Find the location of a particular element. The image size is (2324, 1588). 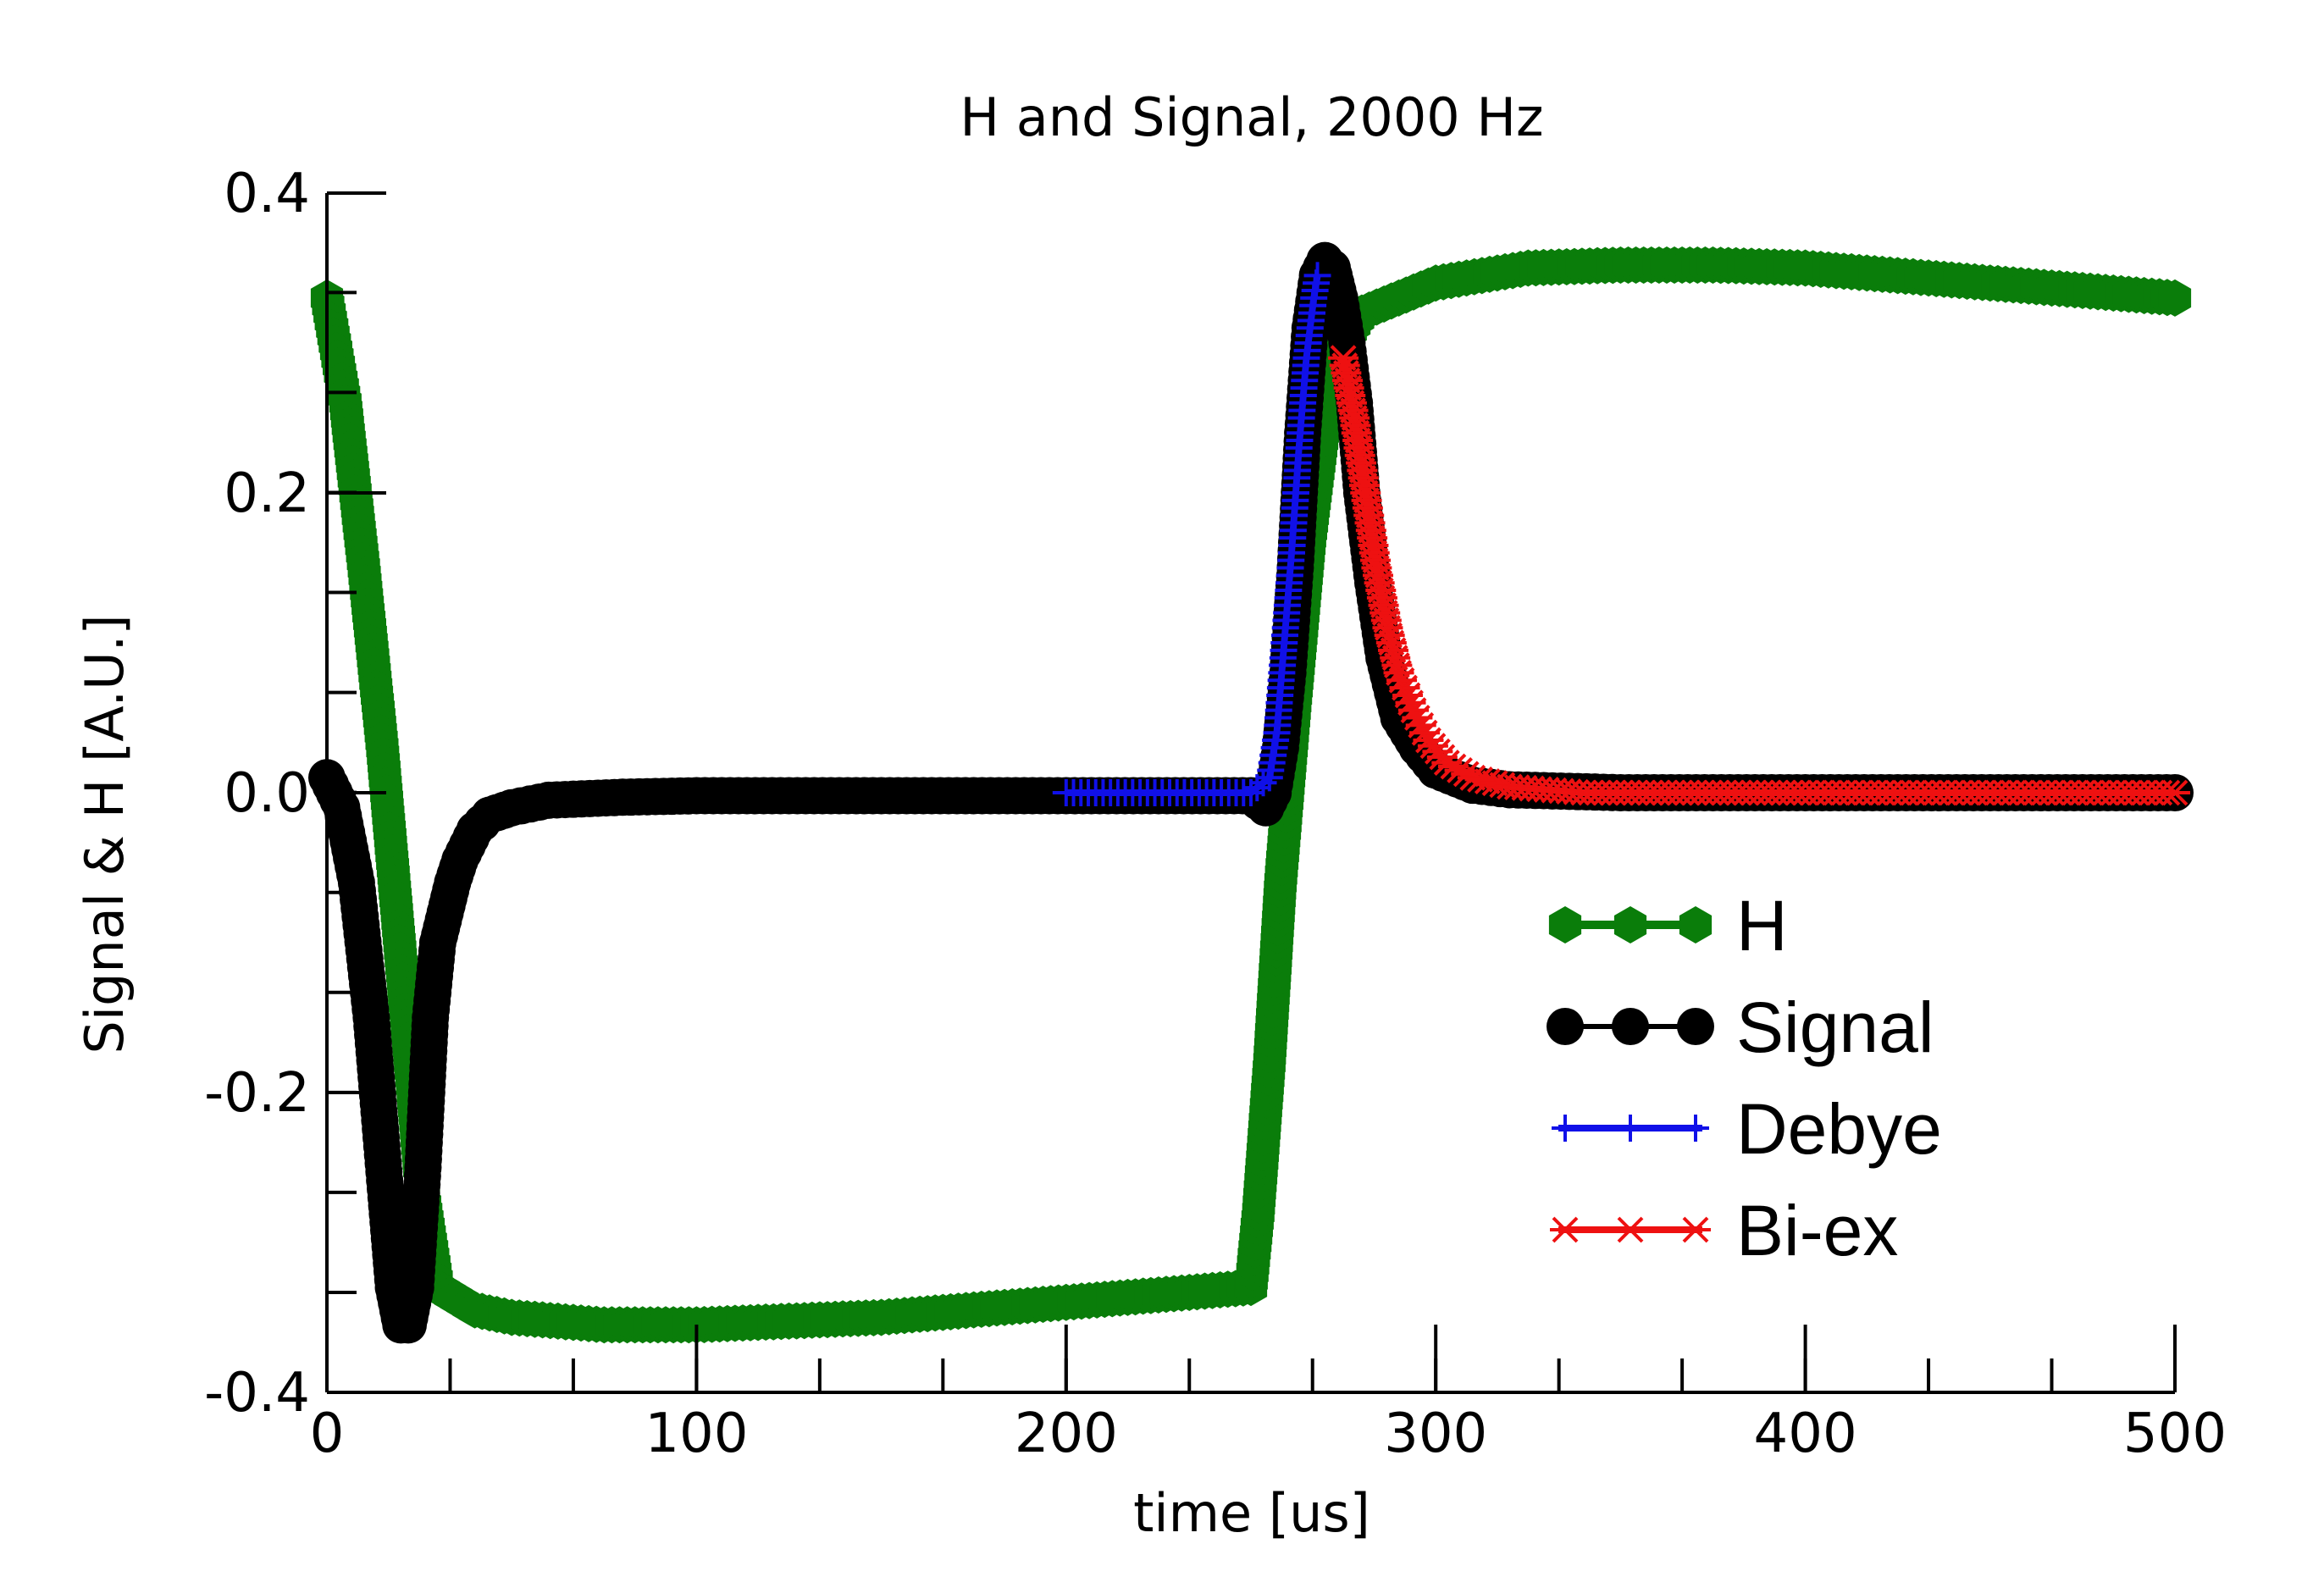

series-bi-ex is located at coordinates (1759, 575).